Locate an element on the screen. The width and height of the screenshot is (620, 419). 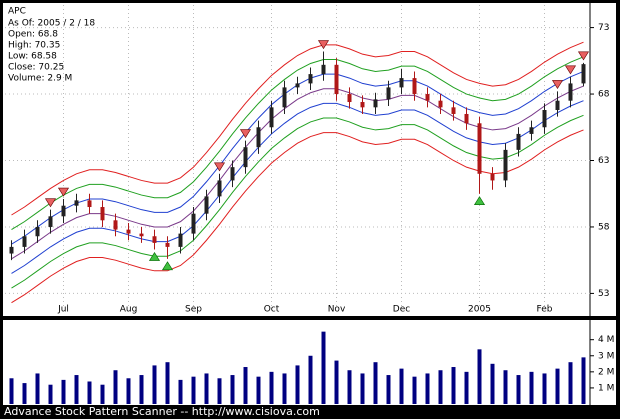
x-tick-label: Sep is located at coordinates (193, 310).